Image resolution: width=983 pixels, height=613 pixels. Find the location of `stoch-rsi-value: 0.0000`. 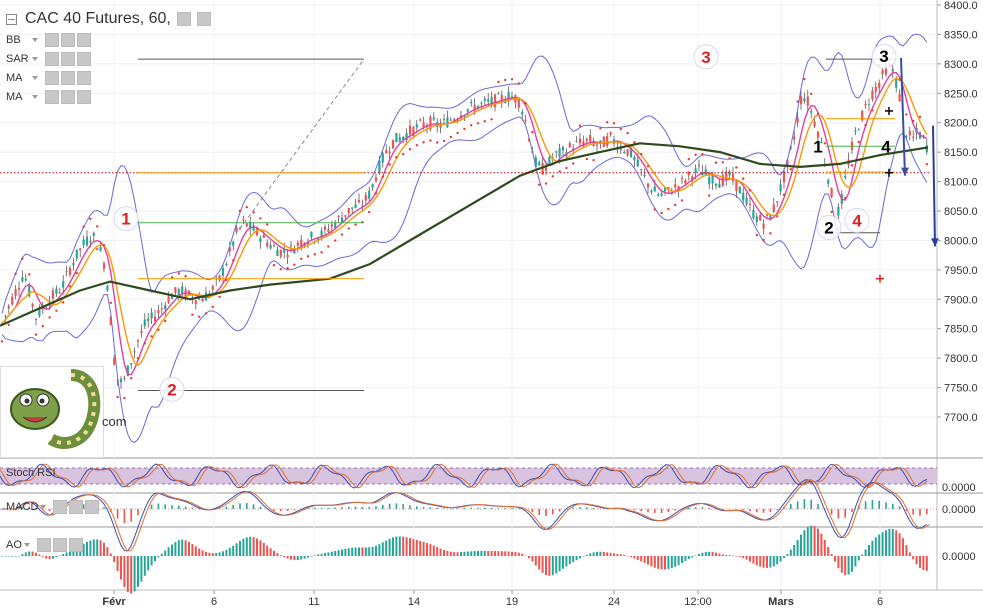

stoch-rsi-value: 0.0000 is located at coordinates (959, 488).